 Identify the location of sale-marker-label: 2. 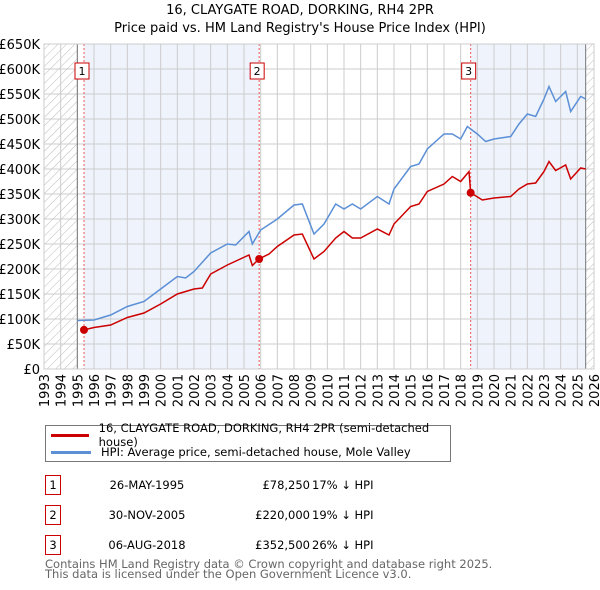
(257, 71).